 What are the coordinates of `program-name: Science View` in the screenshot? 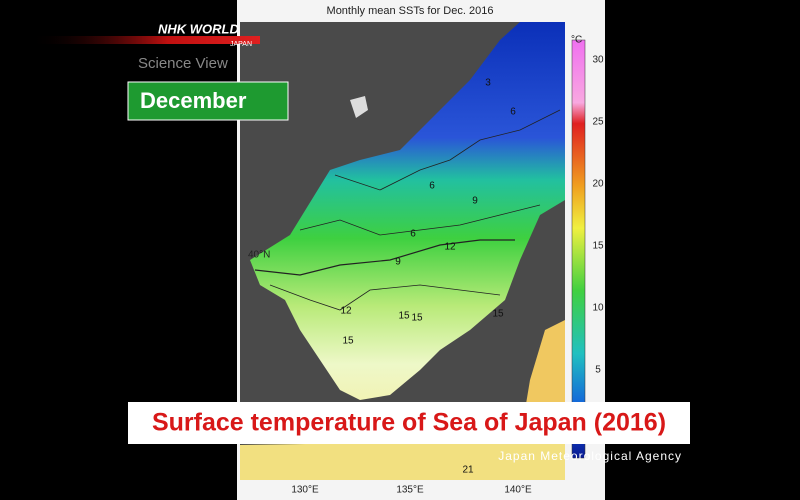 It's located at (183, 63).